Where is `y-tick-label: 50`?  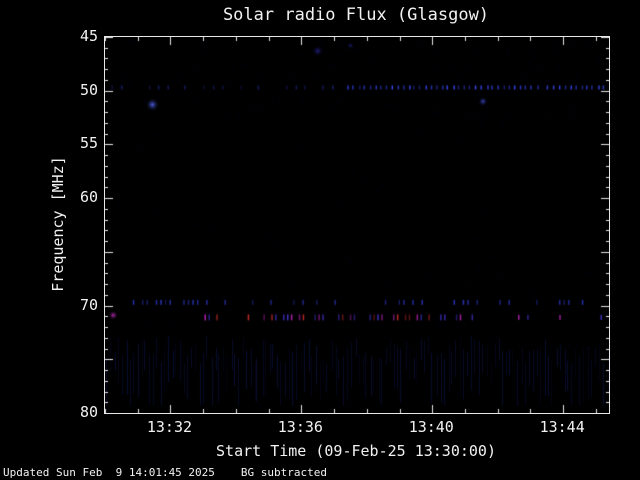 y-tick-label: 50 is located at coordinates (88, 89).